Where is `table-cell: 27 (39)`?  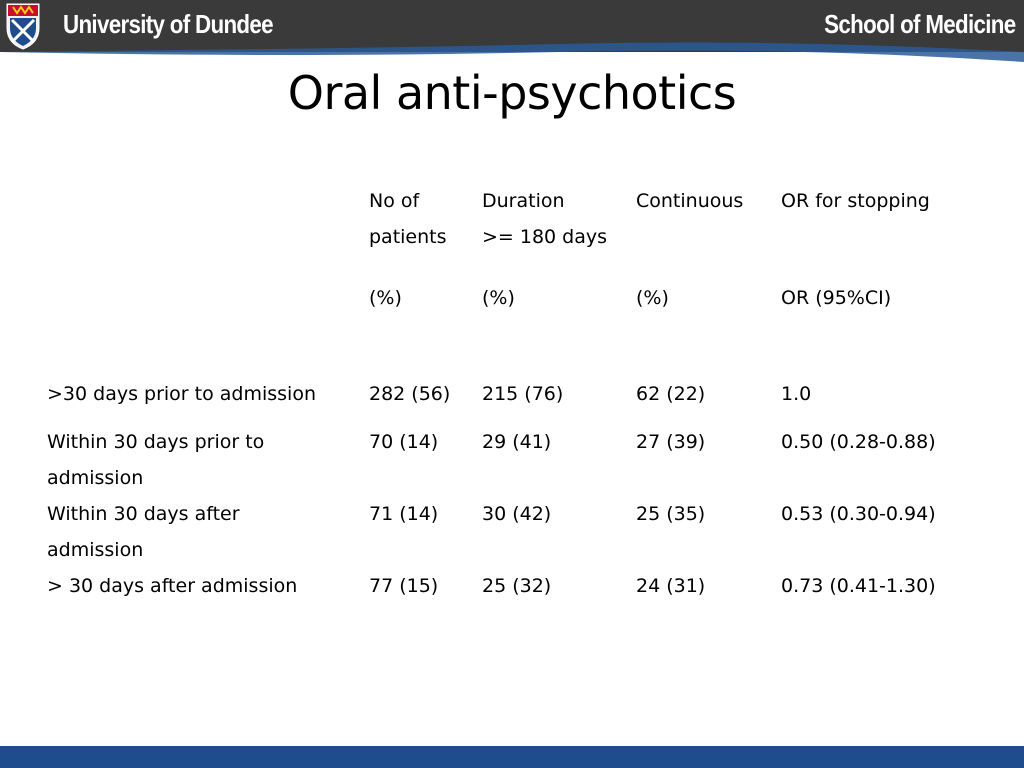 table-cell: 27 (39) is located at coordinates (671, 442).